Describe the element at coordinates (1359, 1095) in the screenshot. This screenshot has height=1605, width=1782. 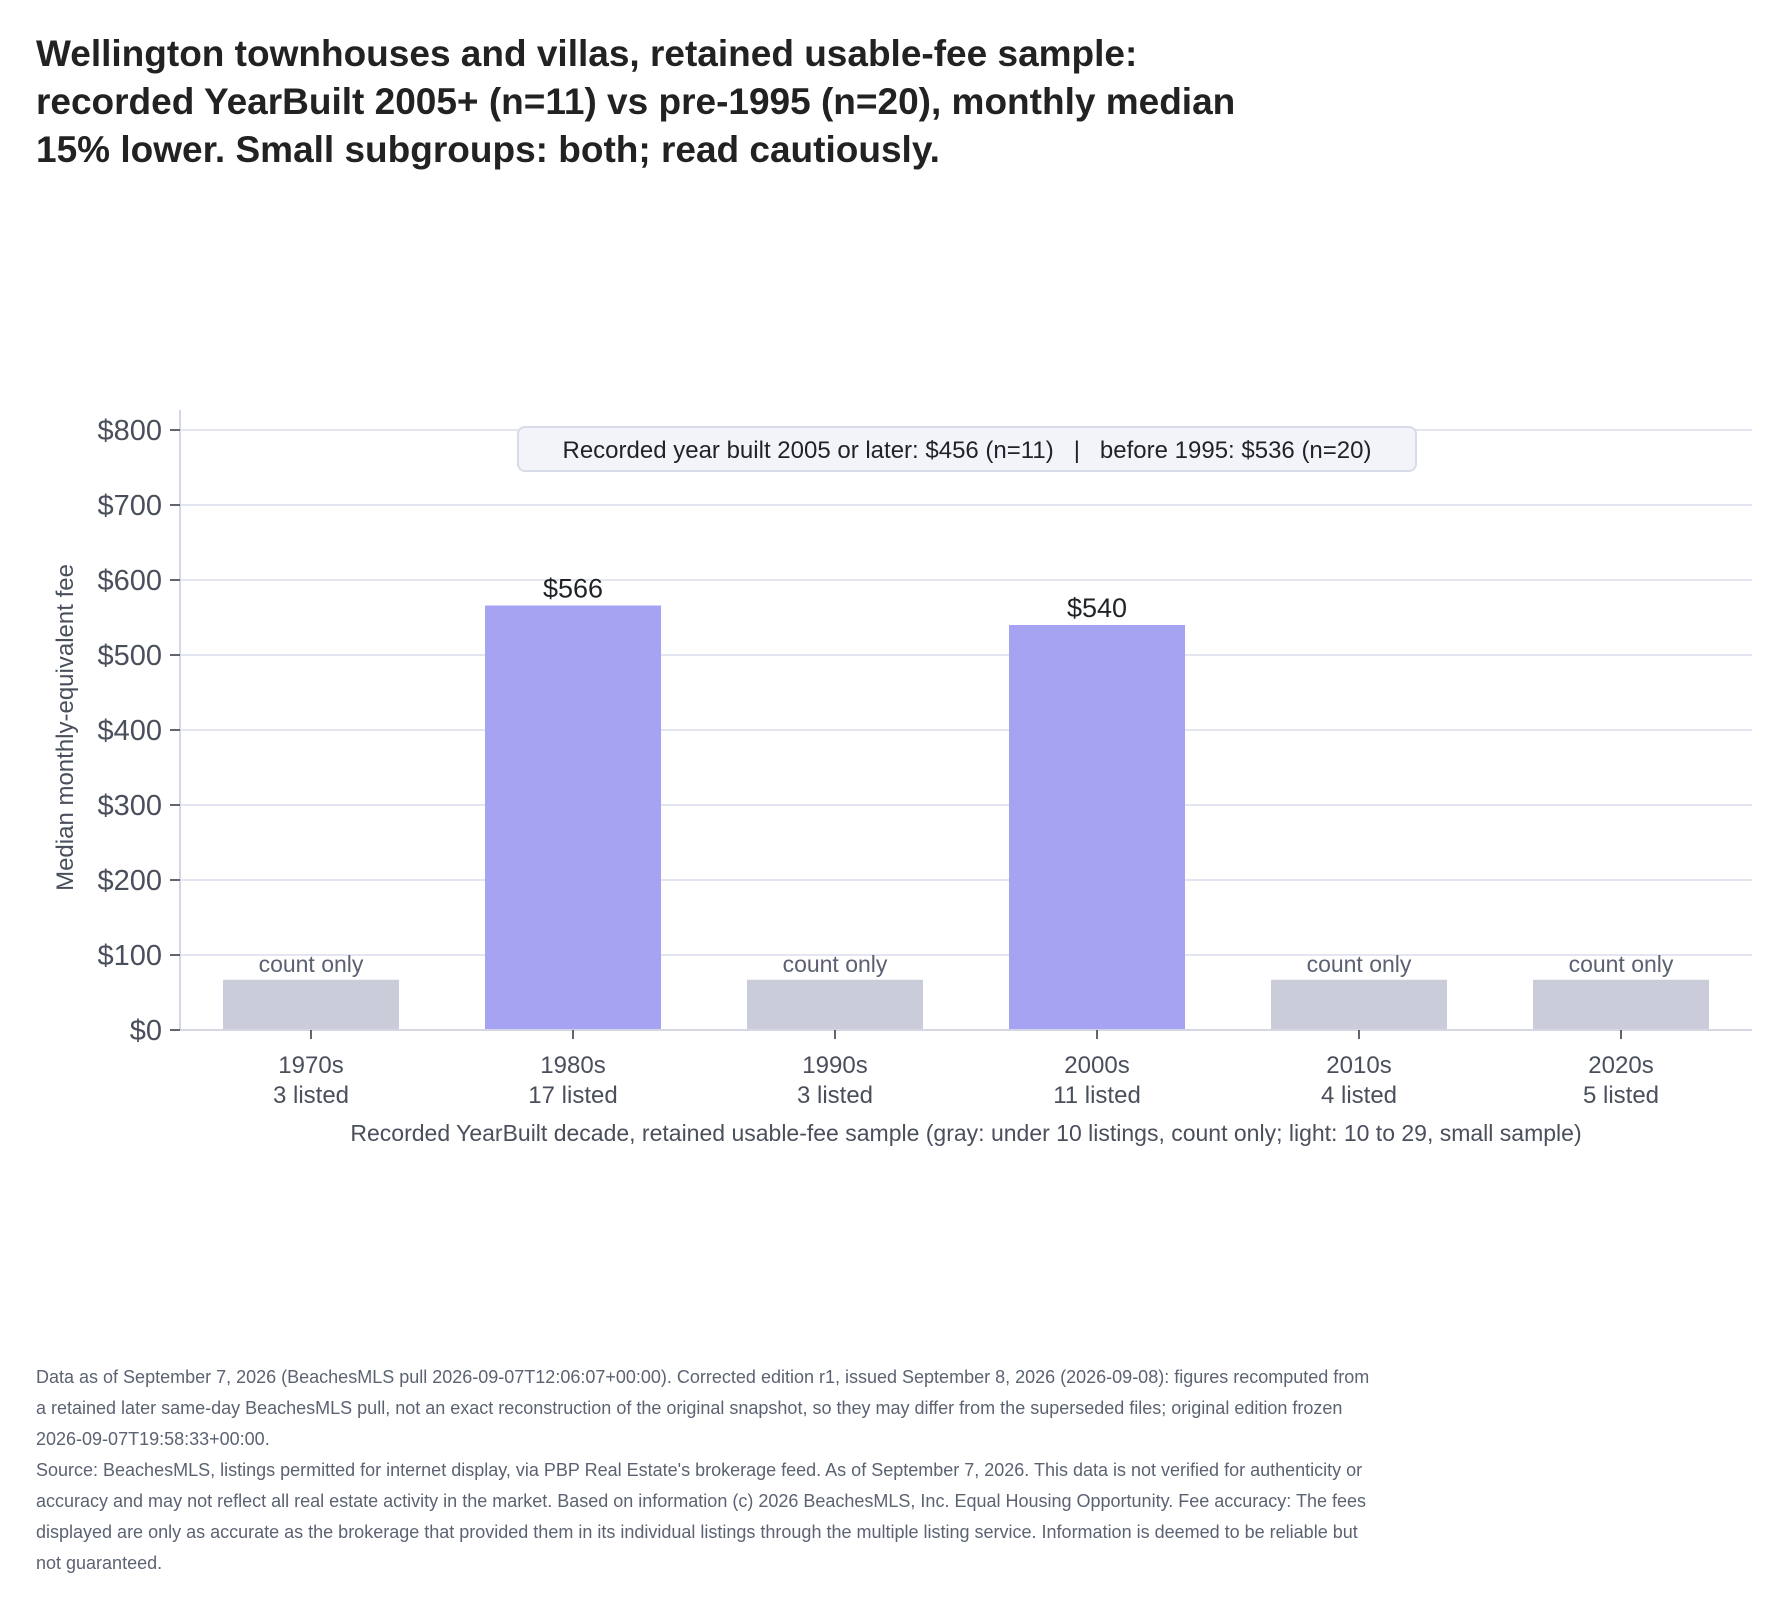
I see `x-tick-count-label: 4 listed` at that location.